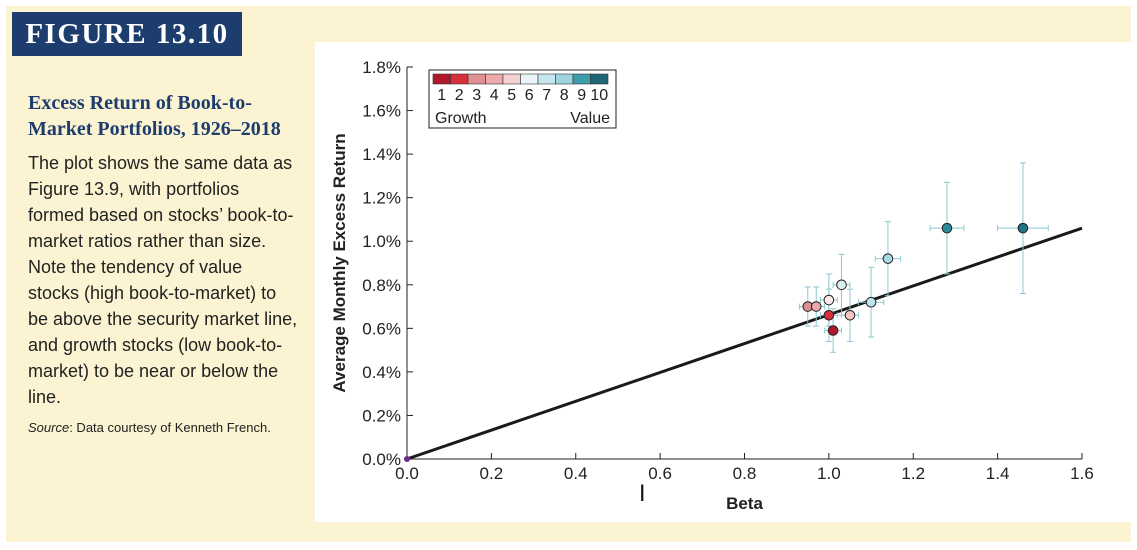  I want to click on legend-growth-label: Growth, so click(461, 118).